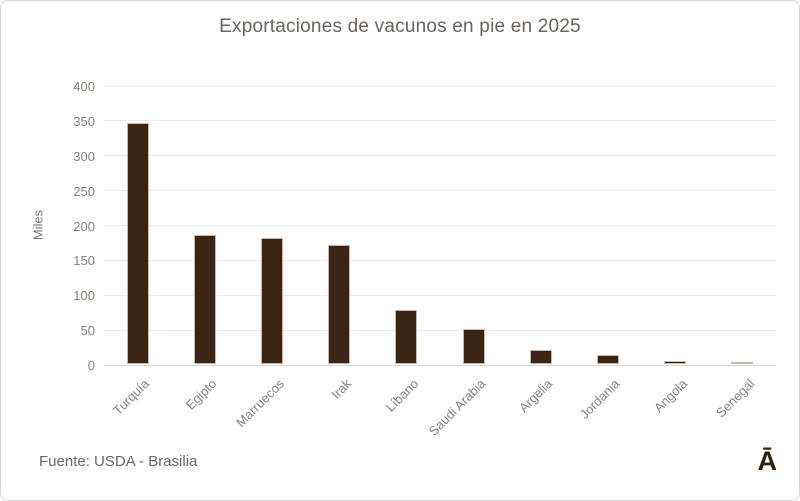  I want to click on x-category-label: Saudi Arabia, so click(457, 407).